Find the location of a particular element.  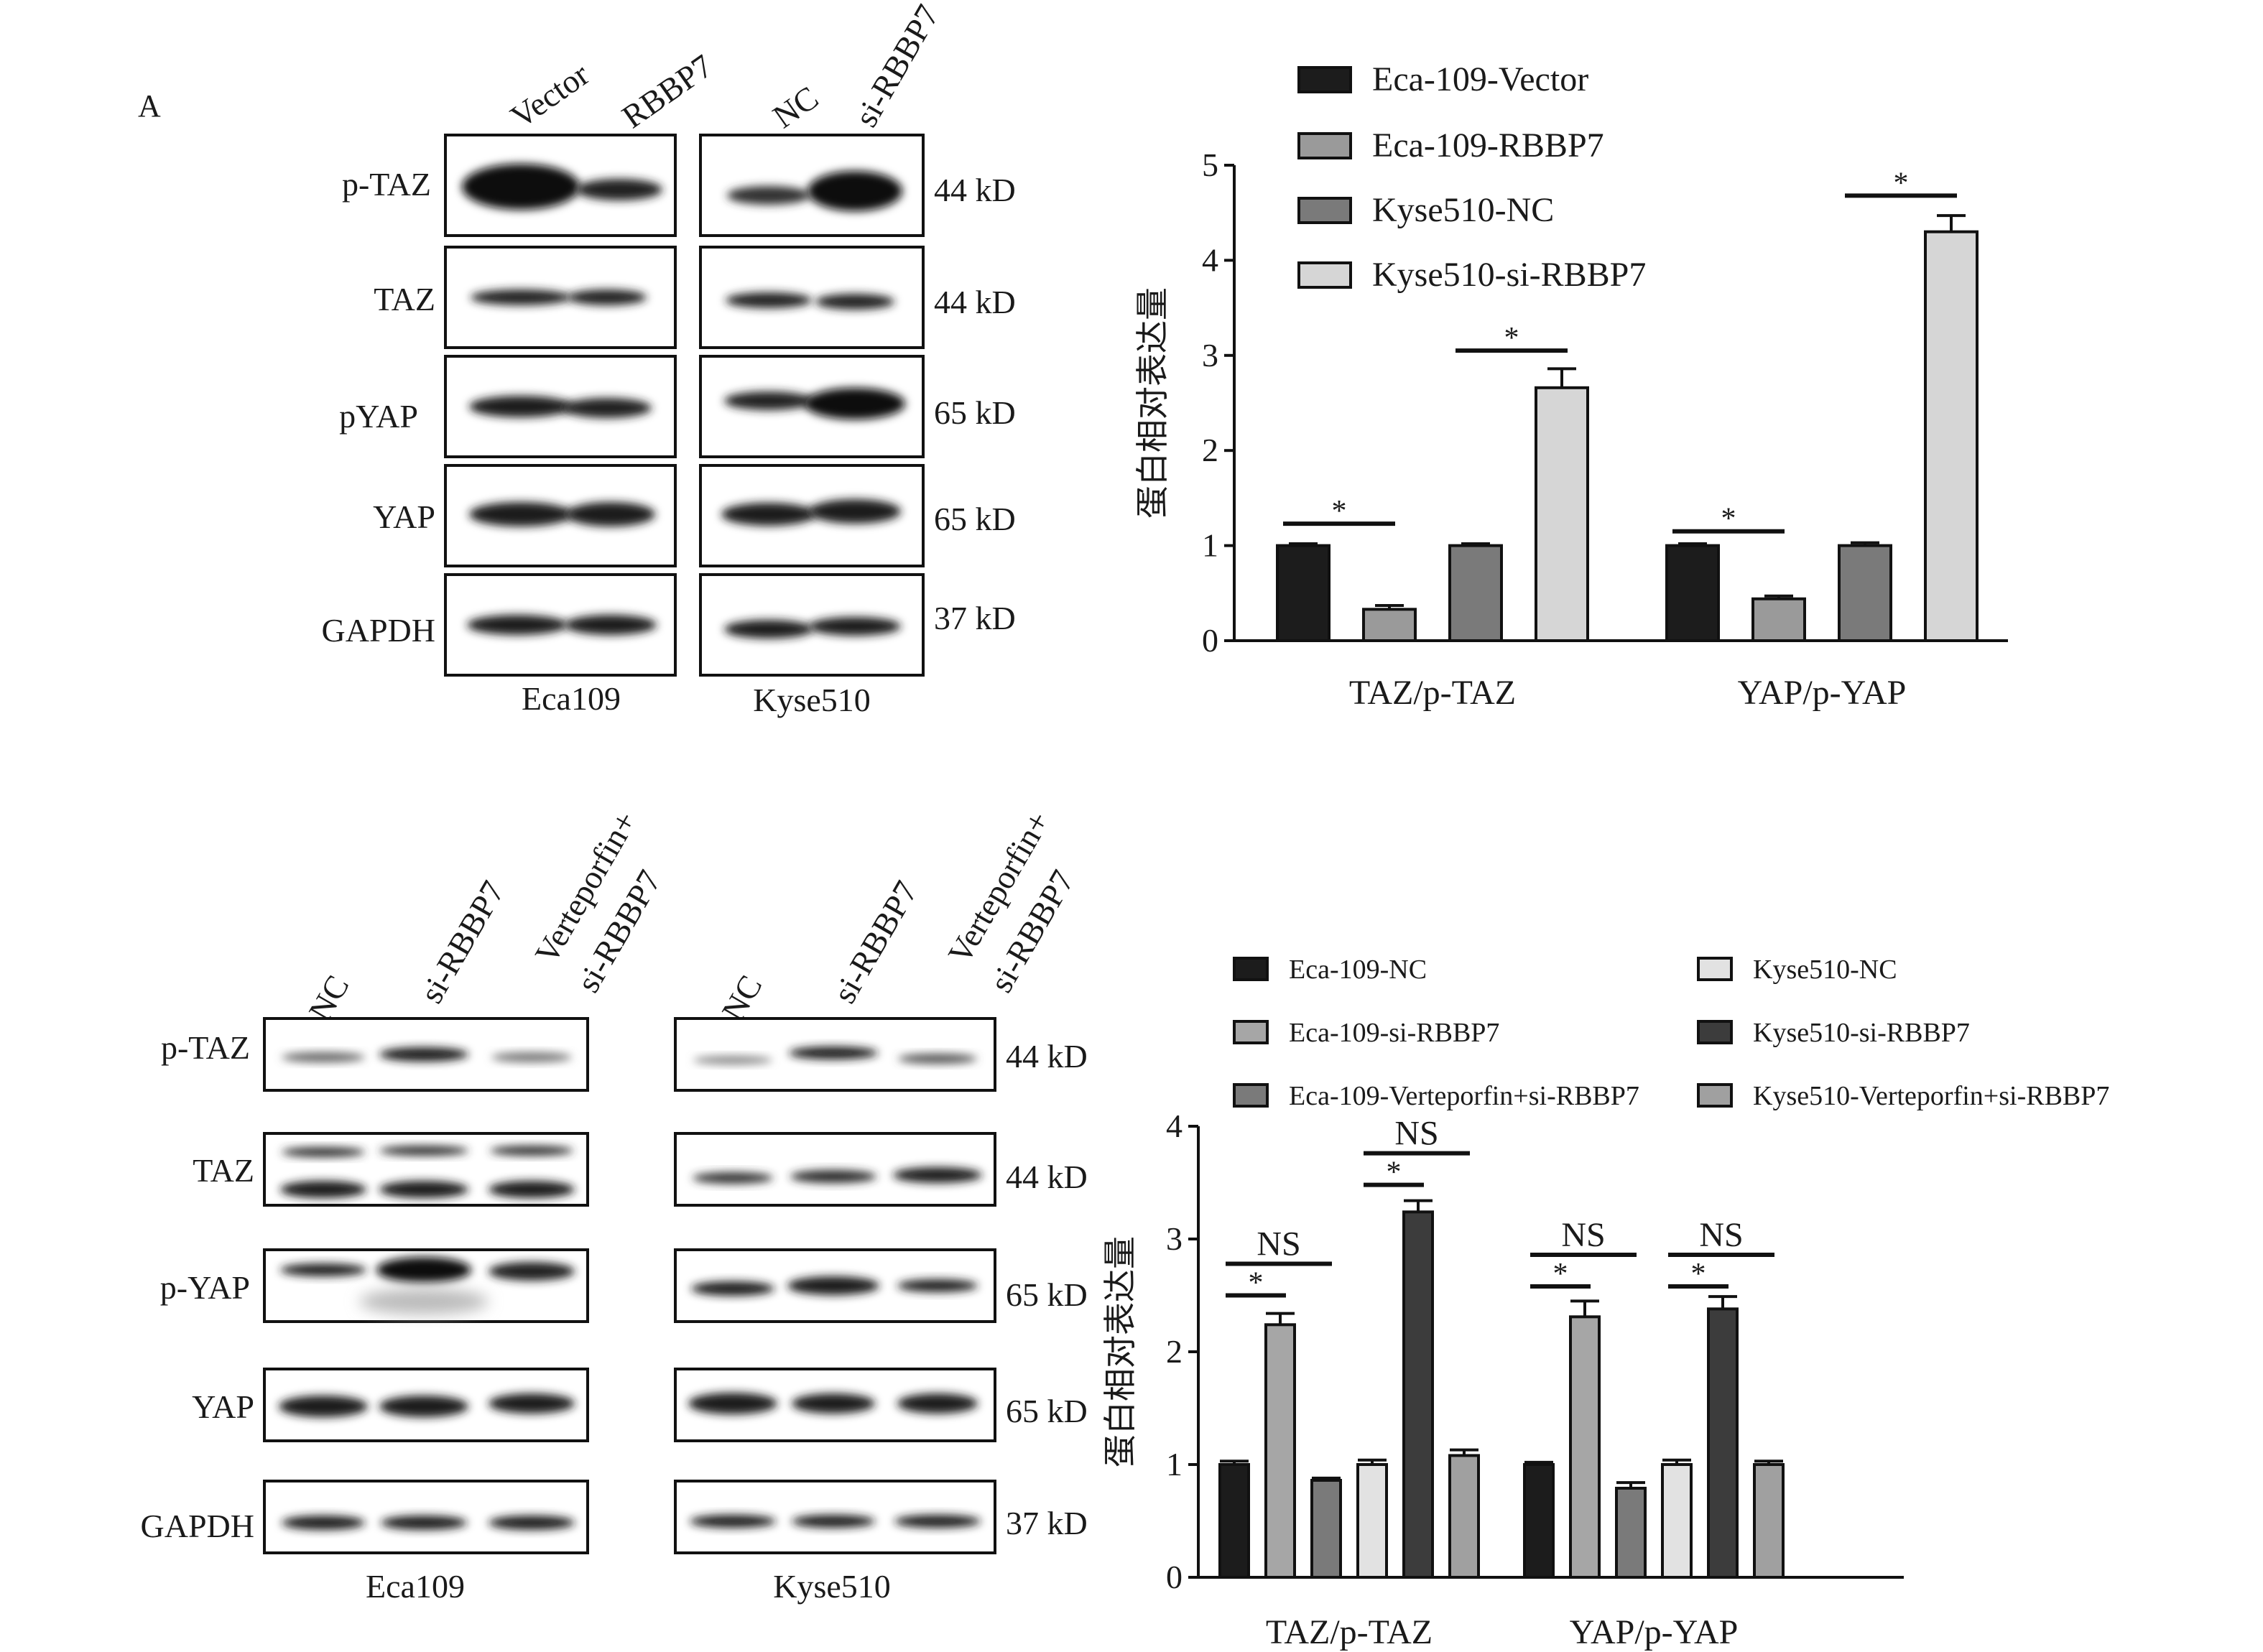

y-axis-label: 蛋白相对表达量 is located at coordinates (1120, 1352).